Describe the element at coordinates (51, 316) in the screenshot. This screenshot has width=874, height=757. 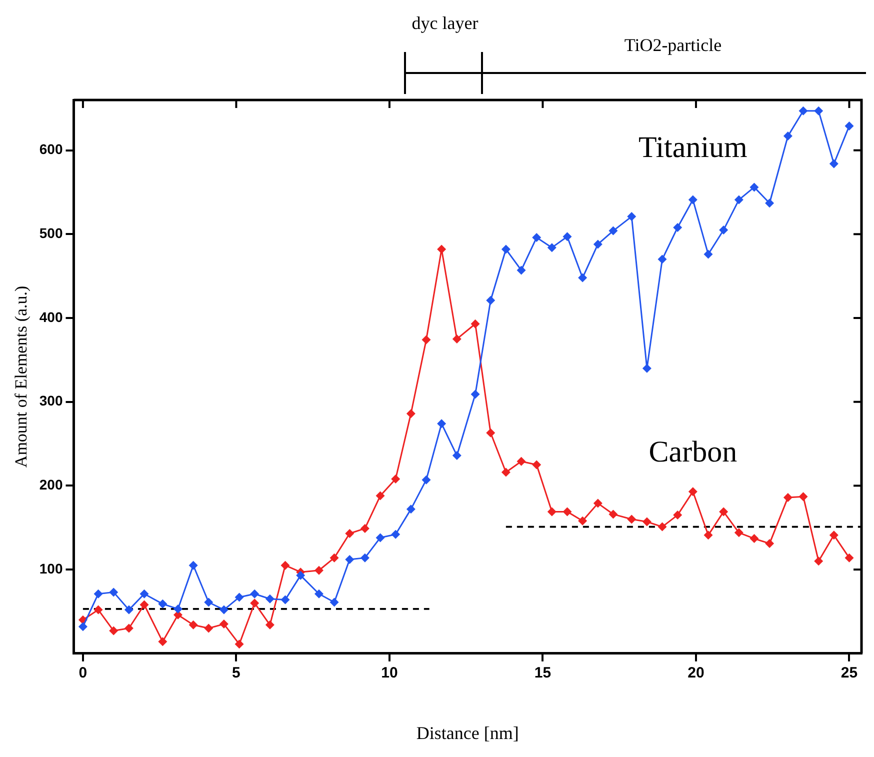
I see `y-tick-label: 400` at that location.